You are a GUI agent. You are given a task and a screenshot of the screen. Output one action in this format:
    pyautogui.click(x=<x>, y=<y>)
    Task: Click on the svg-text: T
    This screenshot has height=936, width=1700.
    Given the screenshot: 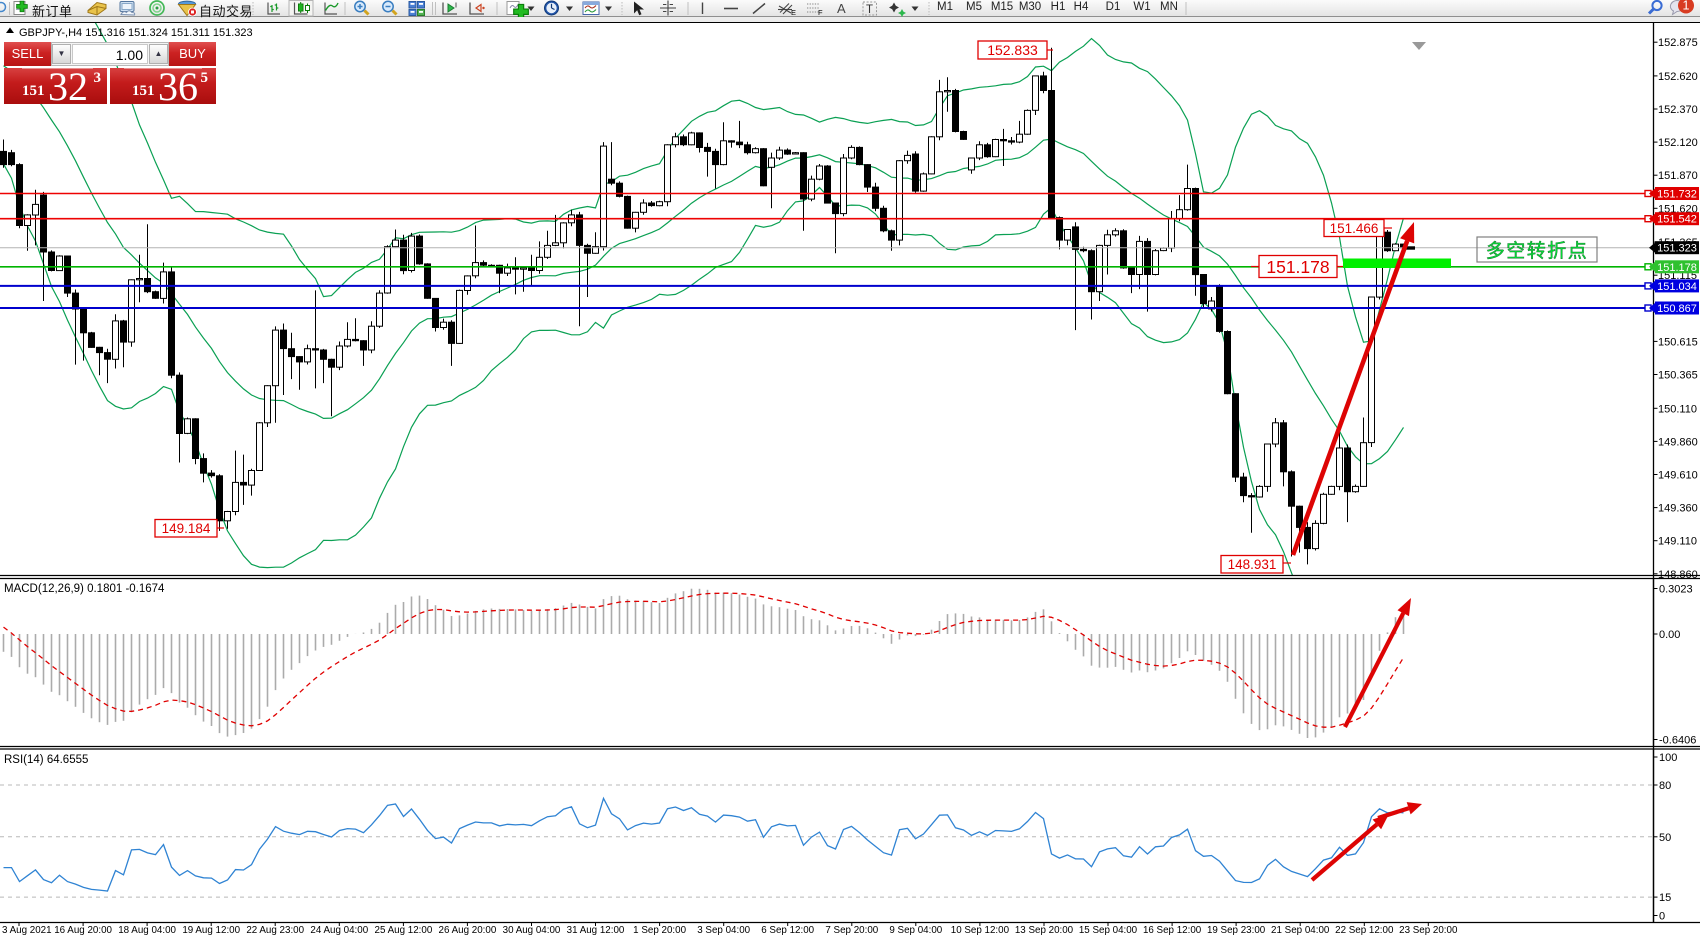 What is the action you would take?
    pyautogui.click(x=869, y=10)
    